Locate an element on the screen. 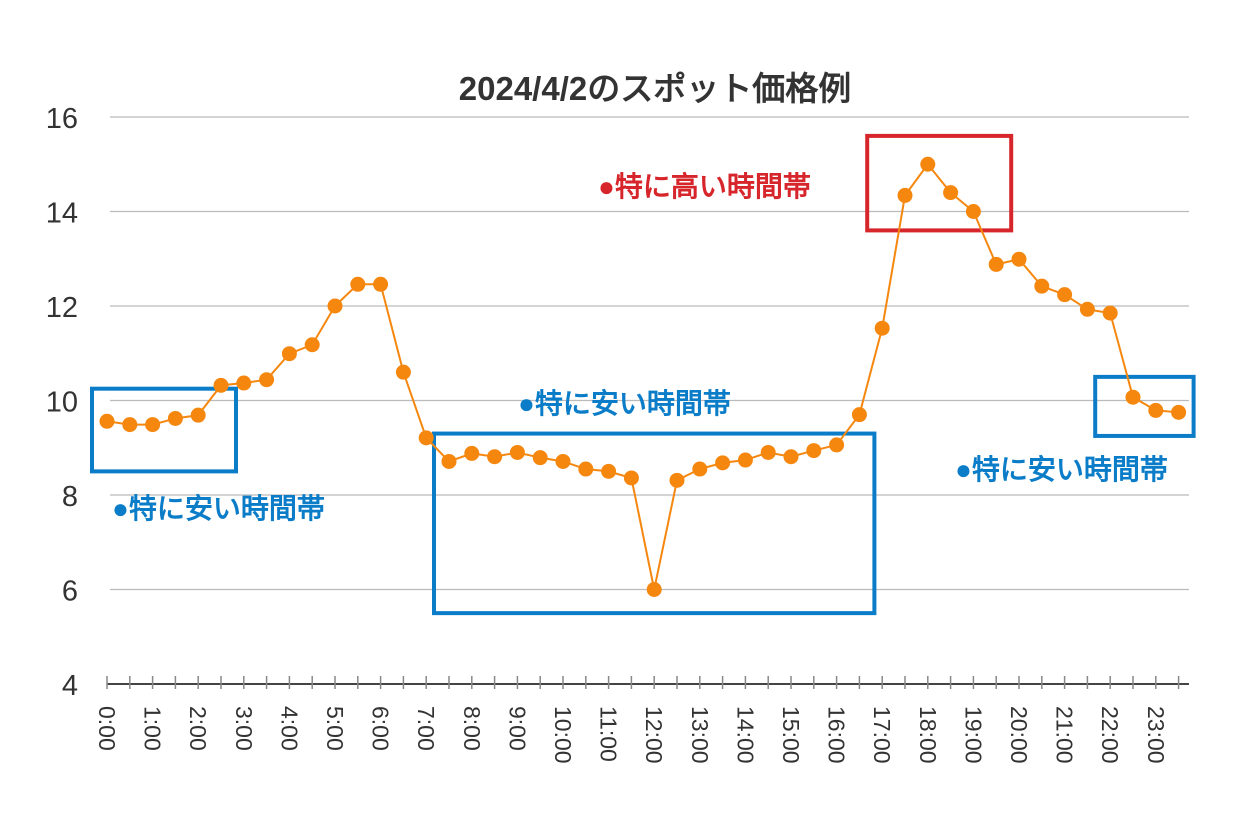 Image resolution: width=1260 pixels, height=840 pixels. x-tick-label: 10:00 is located at coordinates (563, 735).